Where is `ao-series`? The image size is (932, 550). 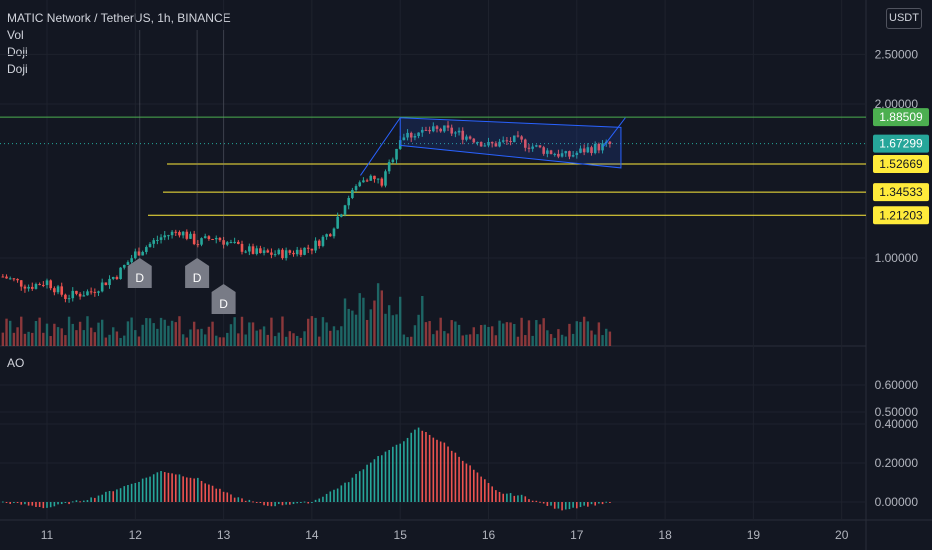 ao-series is located at coordinates (306, 469).